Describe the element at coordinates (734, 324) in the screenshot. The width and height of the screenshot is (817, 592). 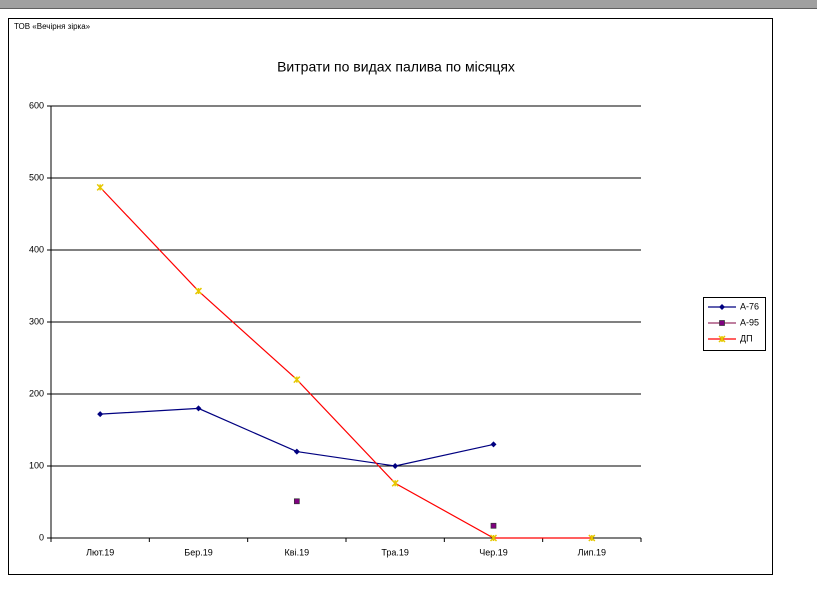
I see `legend` at that location.